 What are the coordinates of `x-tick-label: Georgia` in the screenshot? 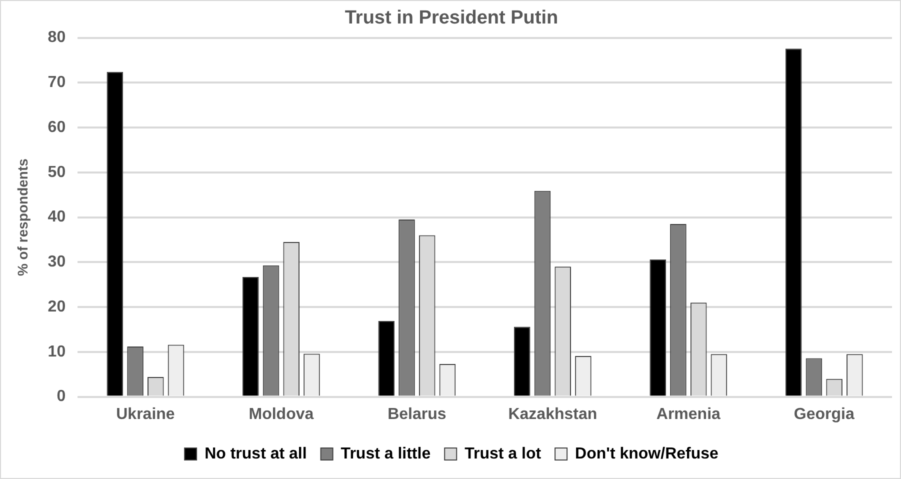 It's located at (824, 414).